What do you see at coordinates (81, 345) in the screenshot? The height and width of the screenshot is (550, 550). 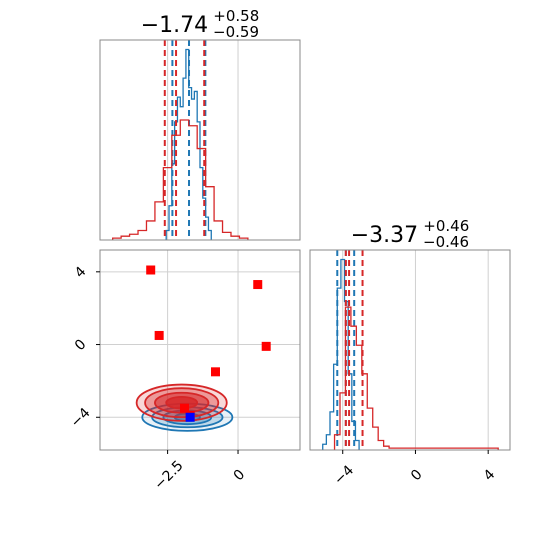 I see `joint-y-tick-label-1: 0` at bounding box center [81, 345].